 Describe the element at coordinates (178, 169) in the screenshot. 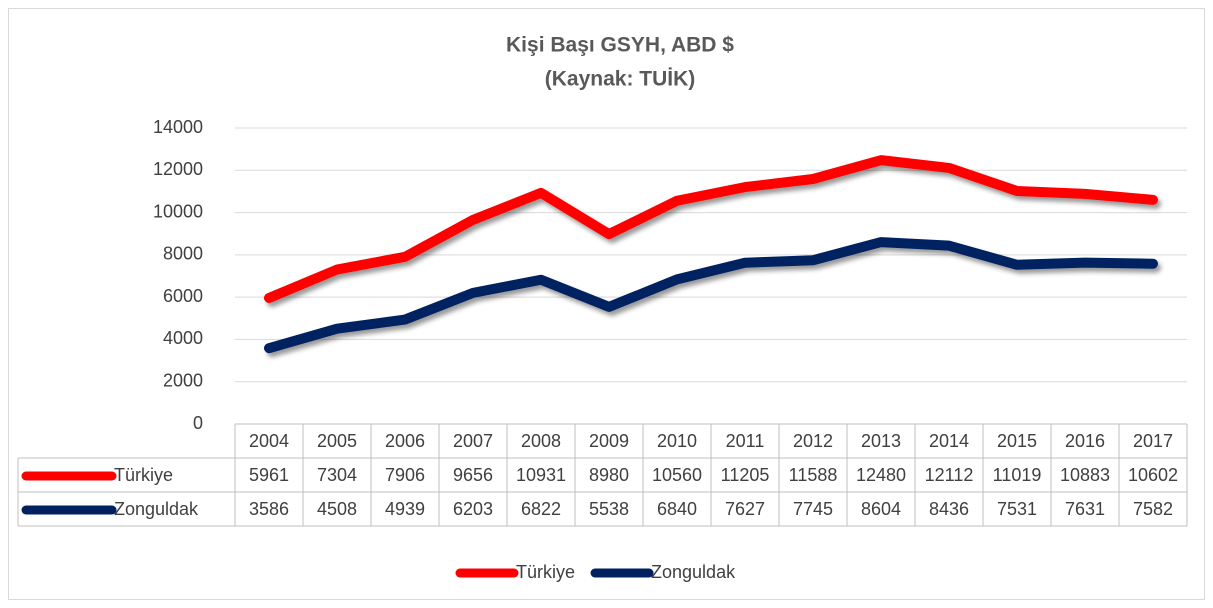

I see `y-tick-label: 12000` at that location.